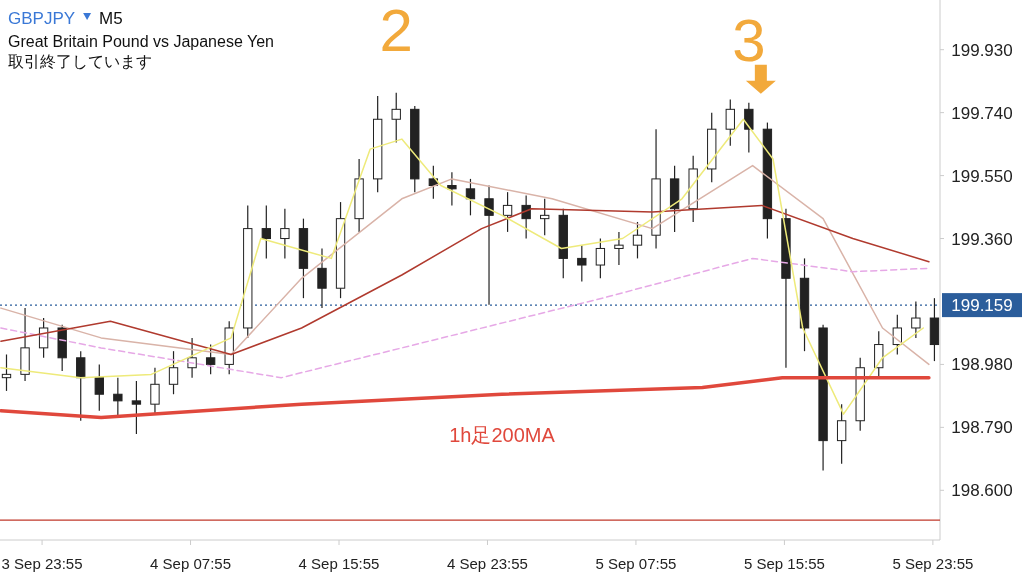 This screenshot has height=576, width=1024. I want to click on x-tick-label: 5 Sep 23:55, so click(933, 563).